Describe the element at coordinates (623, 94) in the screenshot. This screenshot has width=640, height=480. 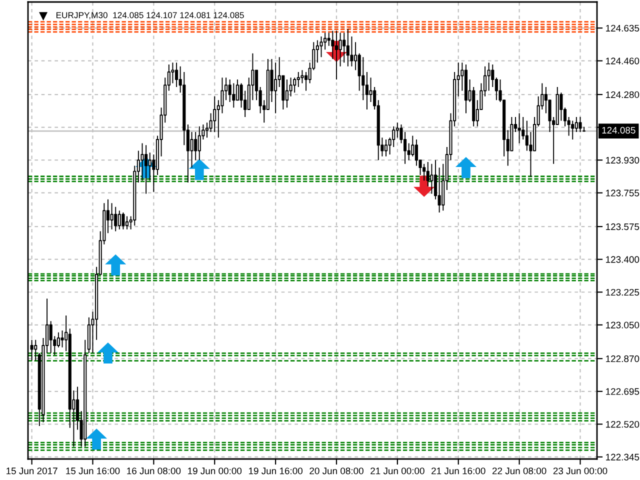
I see `y-tick-label: 124.280` at that location.